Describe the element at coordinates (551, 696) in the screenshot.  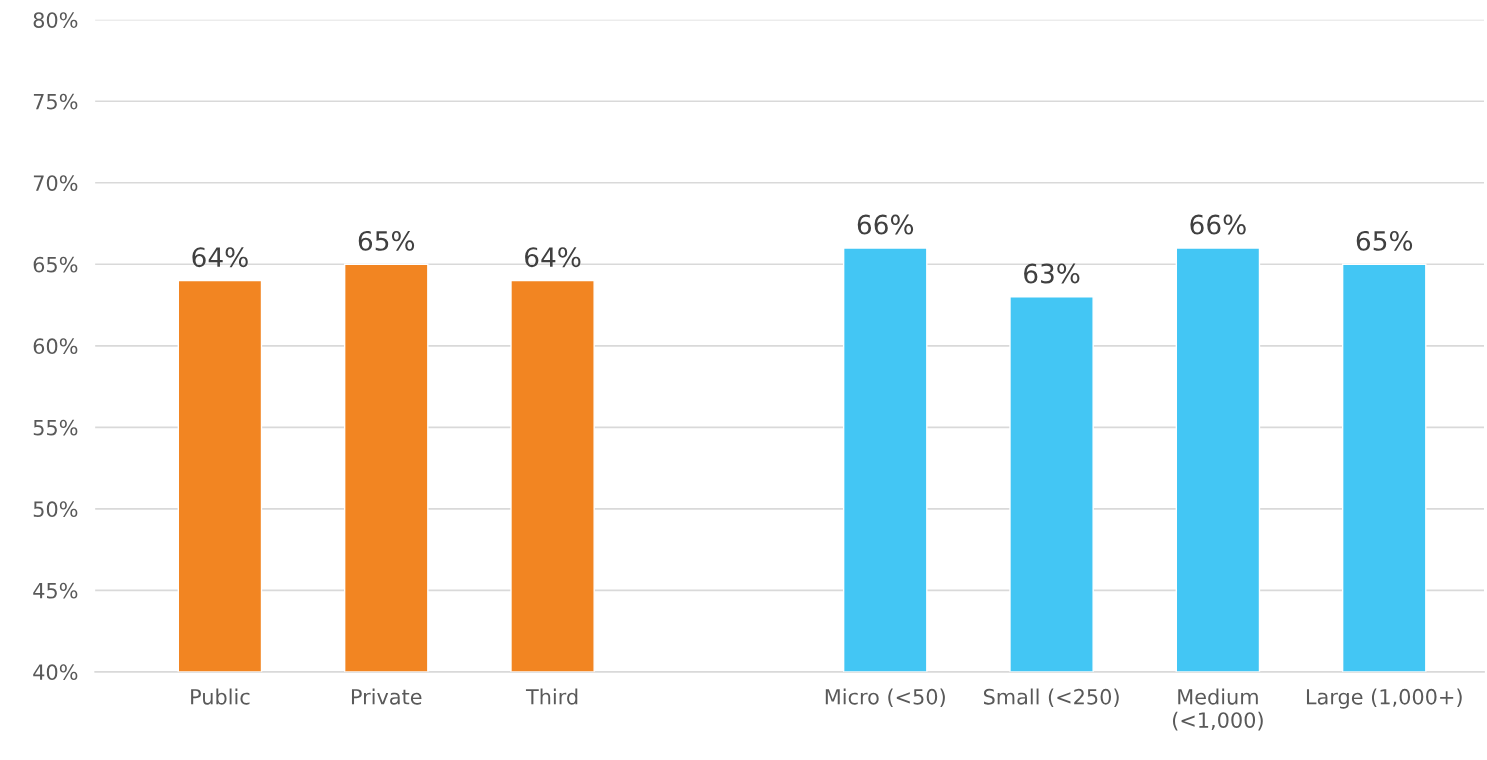
I see `x-tick-label: Third` at that location.